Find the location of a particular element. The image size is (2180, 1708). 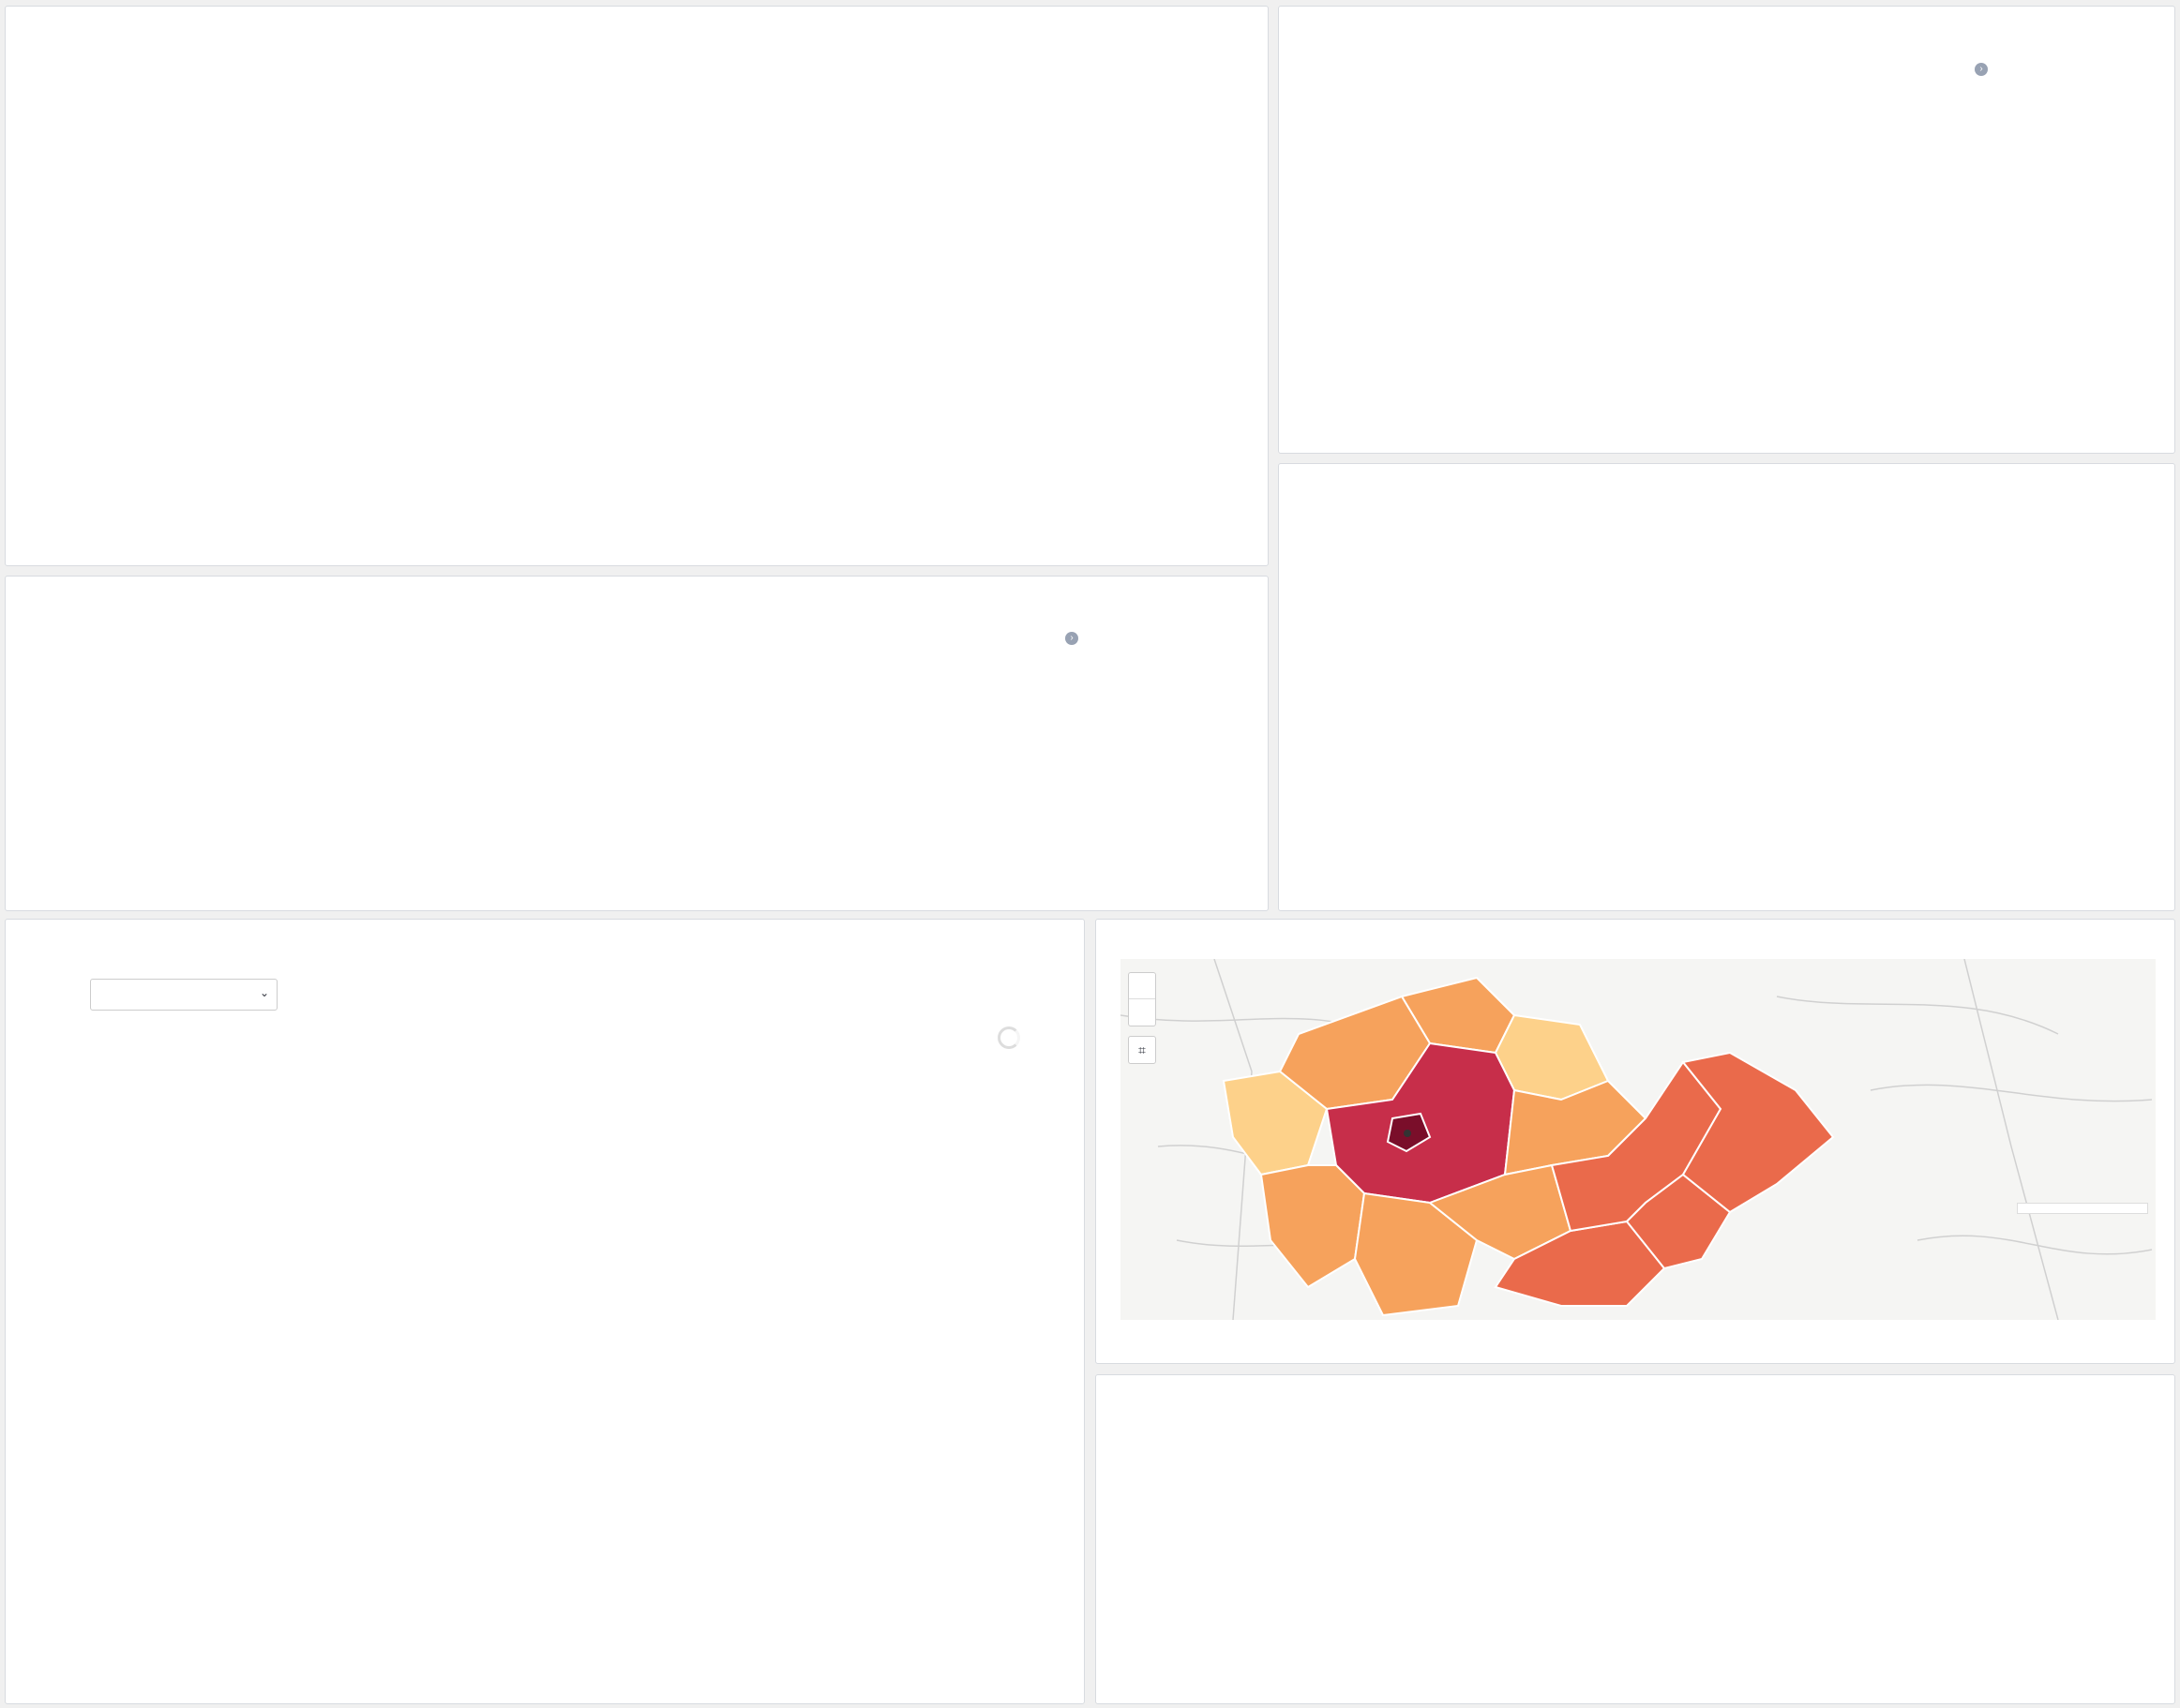

reset-icon is located at coordinates (1009, 1037).